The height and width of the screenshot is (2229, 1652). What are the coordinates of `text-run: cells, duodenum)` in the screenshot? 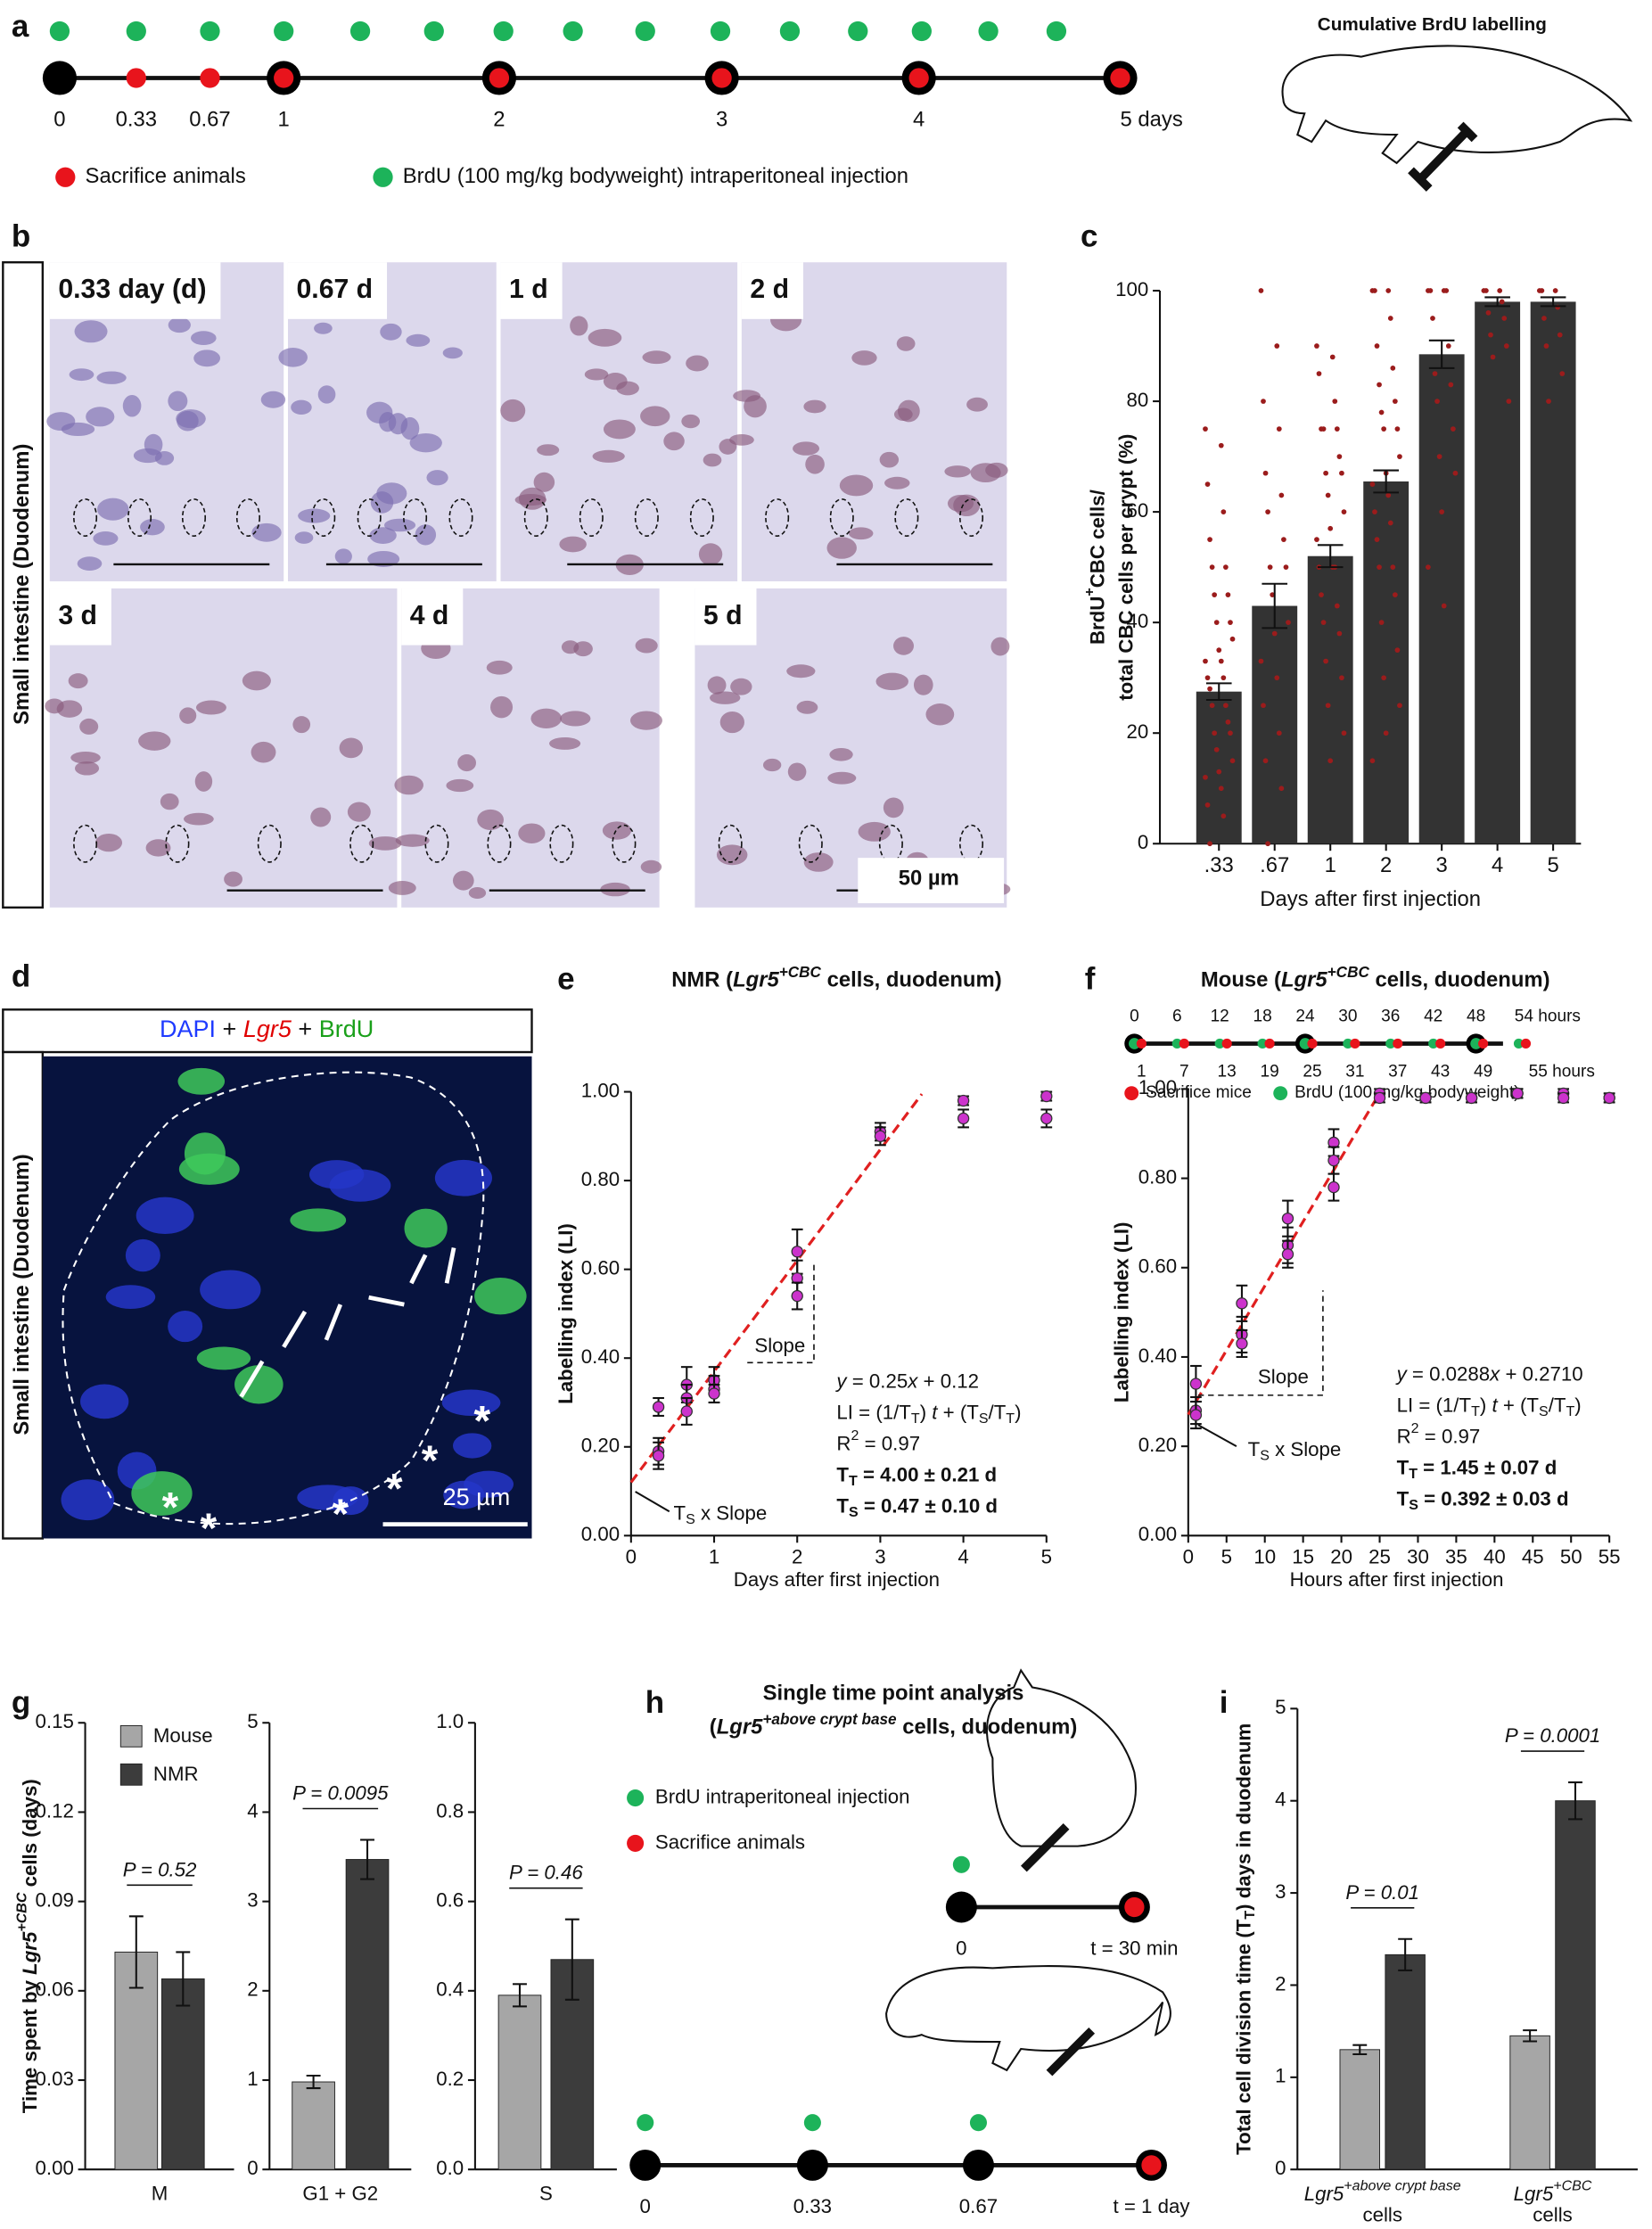 It's located at (911, 980).